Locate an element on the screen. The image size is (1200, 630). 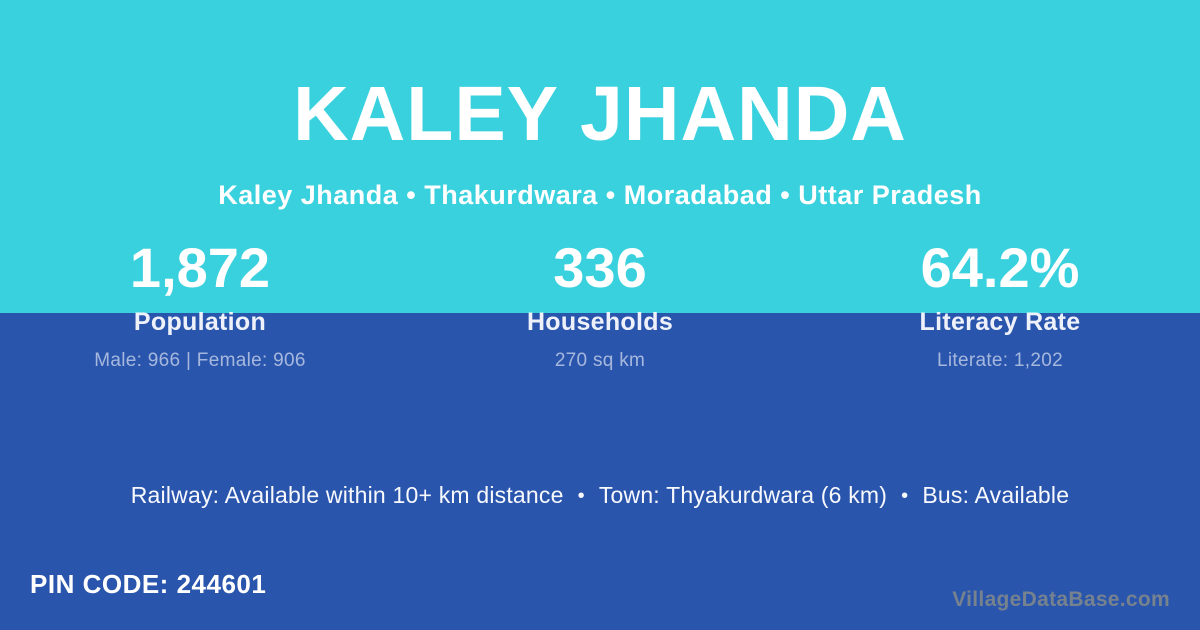
population-detail: Male: 966 | Female: 906 is located at coordinates (200, 360).